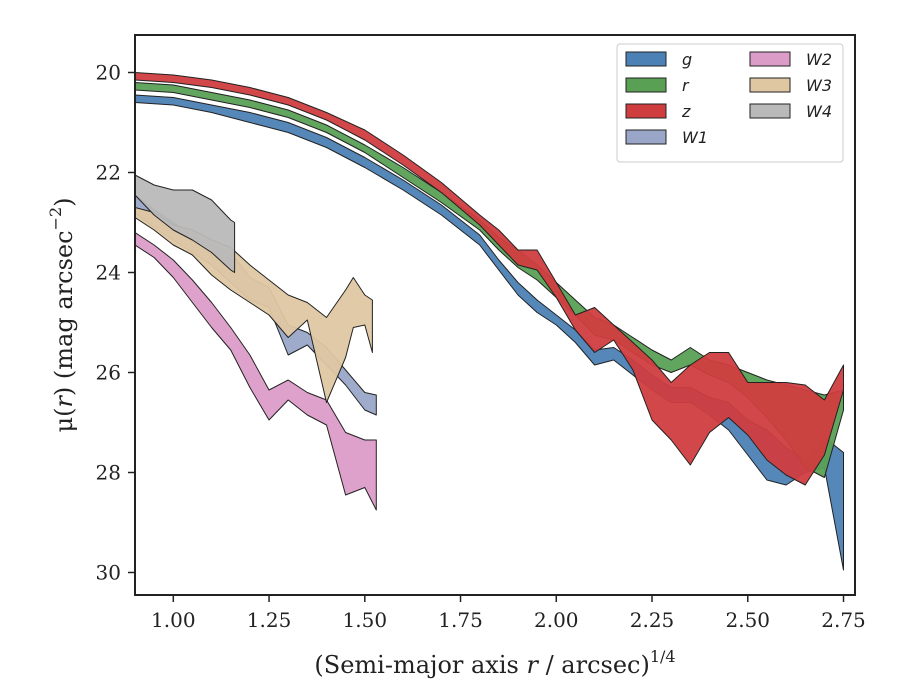 Image resolution: width=900 pixels, height=700 pixels. What do you see at coordinates (556, 620) in the screenshot?
I see `x-tick-label: 2.00` at bounding box center [556, 620].